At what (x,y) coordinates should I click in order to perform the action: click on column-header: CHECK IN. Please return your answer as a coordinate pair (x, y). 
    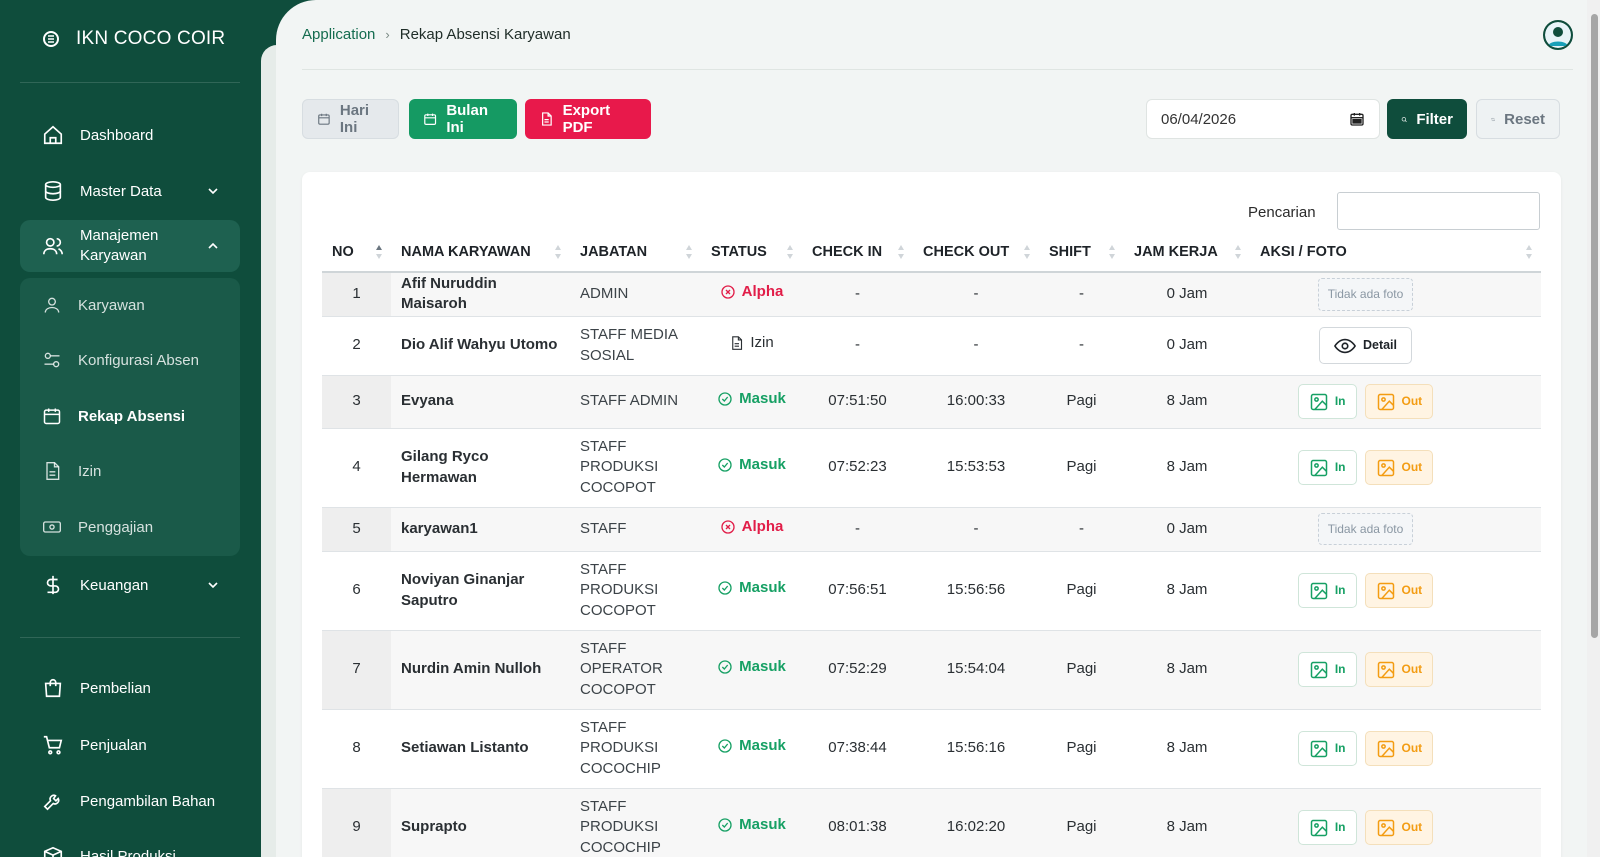
    Looking at the image, I should click on (857, 252).